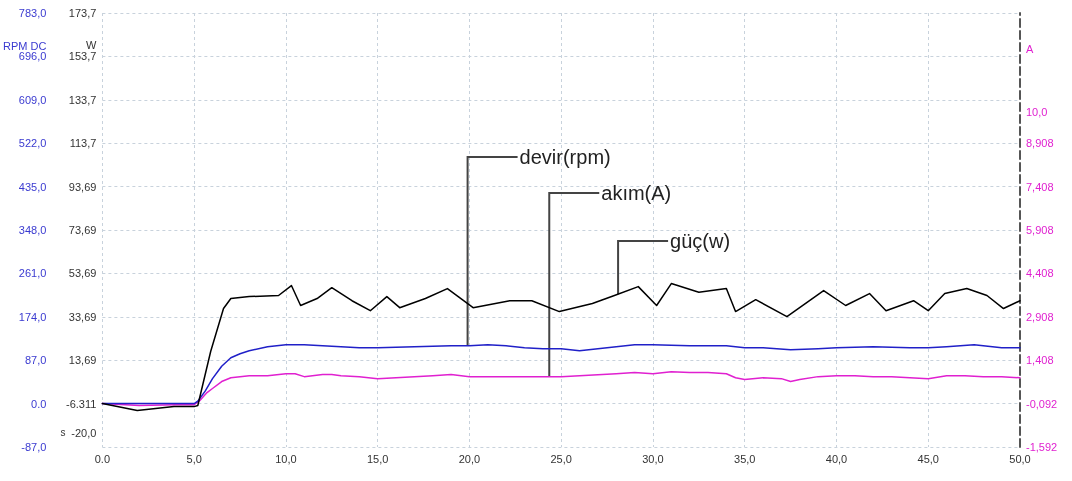  I want to click on y3-tick-label: 7,408, so click(1040, 186).